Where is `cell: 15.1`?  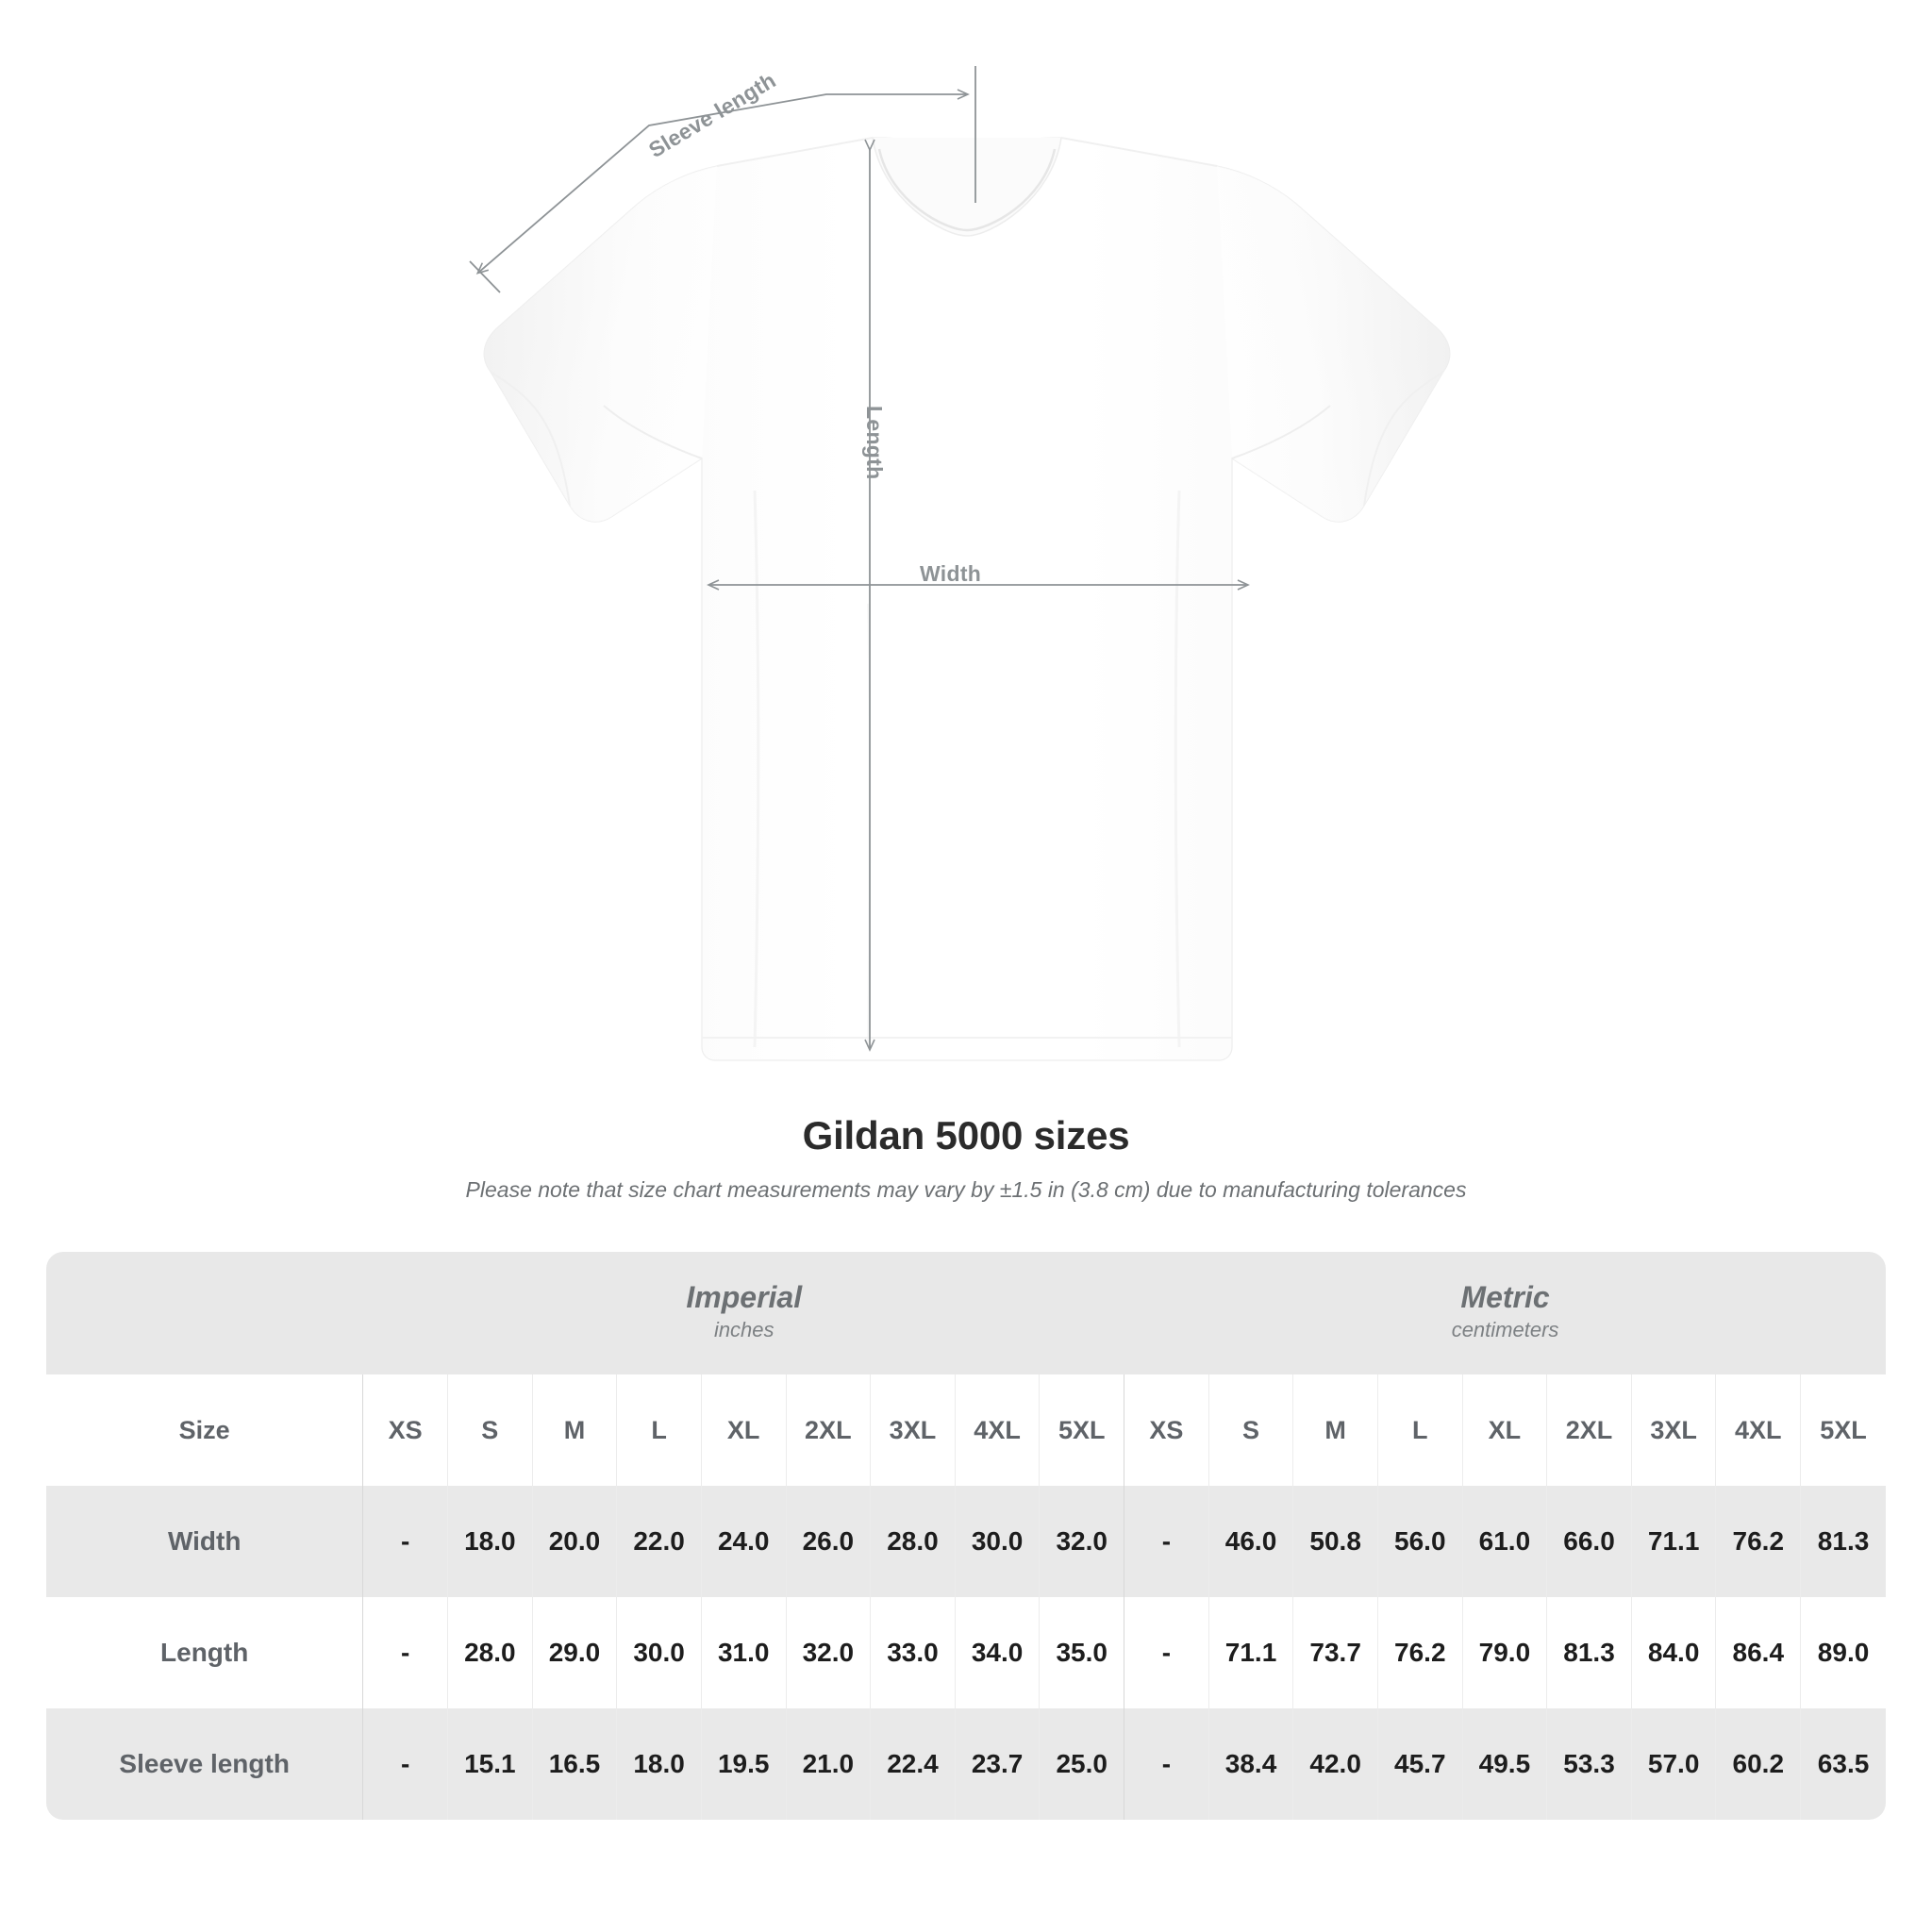
cell: 15.1 is located at coordinates (490, 1764).